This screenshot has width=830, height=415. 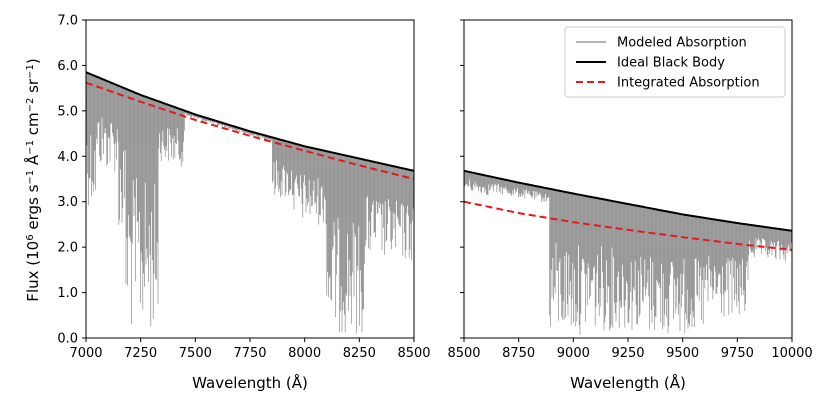 I want to click on y-label-exp: −2, so click(x=30, y=105).